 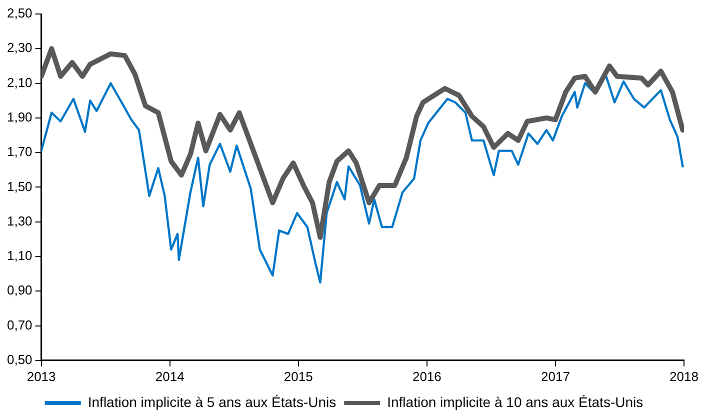 What do you see at coordinates (19, 324) in the screenshot?
I see `y-tick-label: 0,70` at bounding box center [19, 324].